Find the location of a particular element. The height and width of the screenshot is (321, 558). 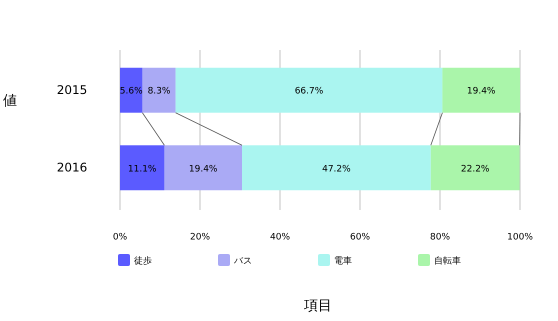

x-axis-title: 項目 is located at coordinates (317, 306).